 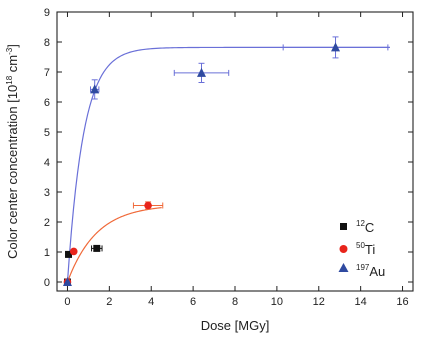 What do you see at coordinates (47, 283) in the screenshot?
I see `y-tick-label: 0` at bounding box center [47, 283].